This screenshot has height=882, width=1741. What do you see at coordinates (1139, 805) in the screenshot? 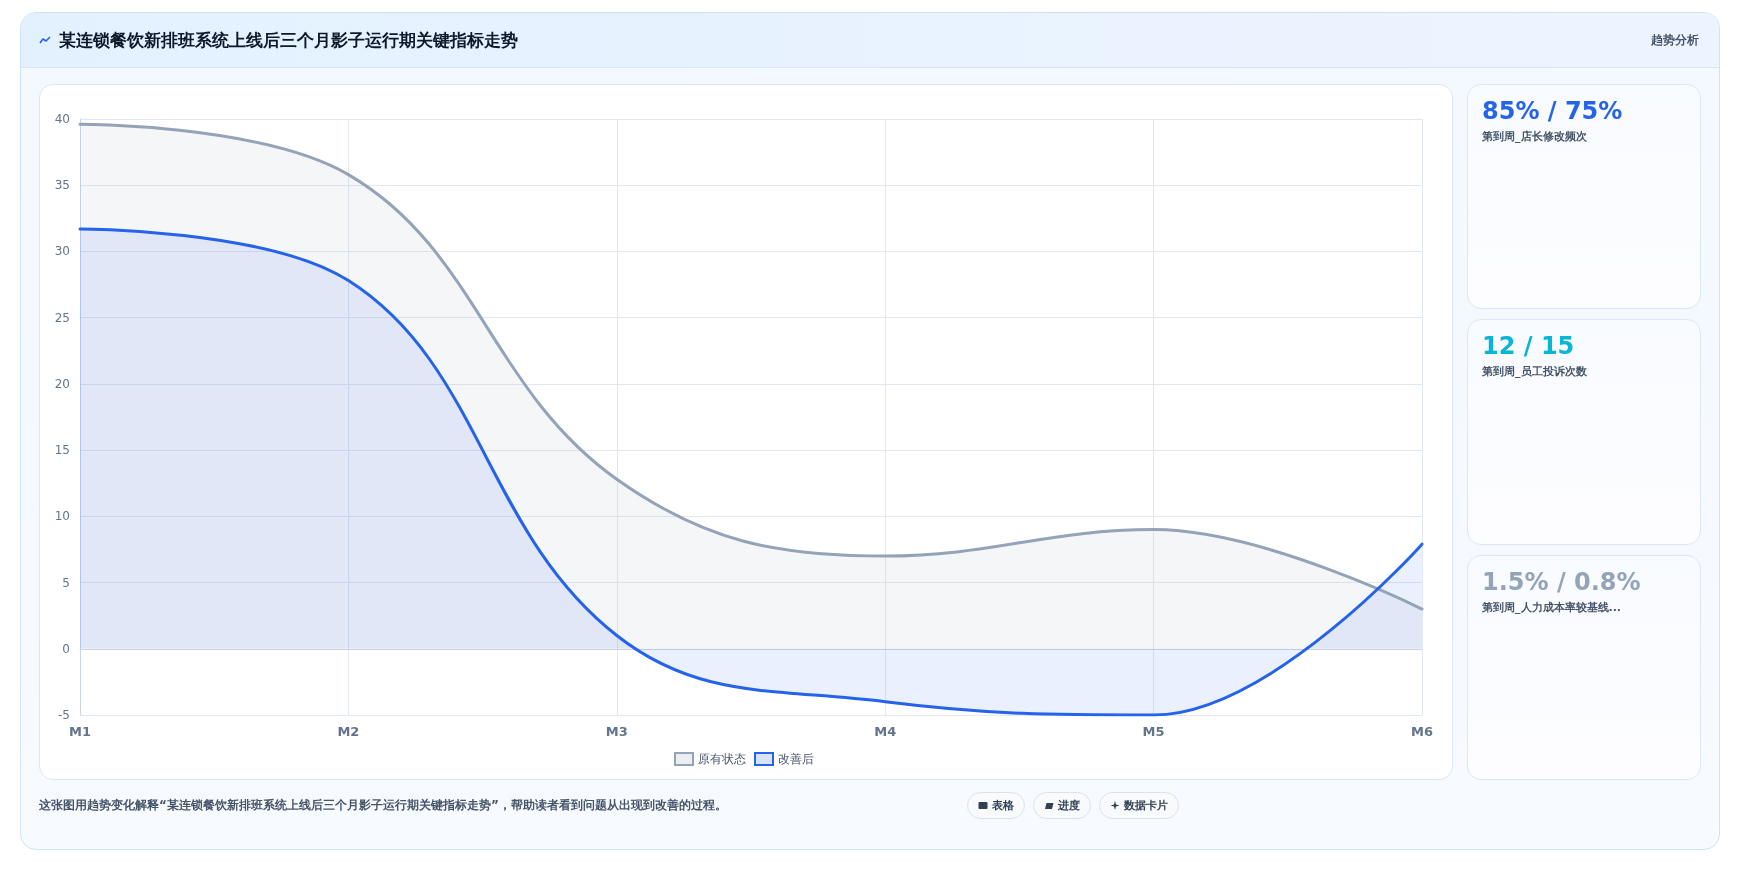
I see `text: 数据卡片` at bounding box center [1139, 805].